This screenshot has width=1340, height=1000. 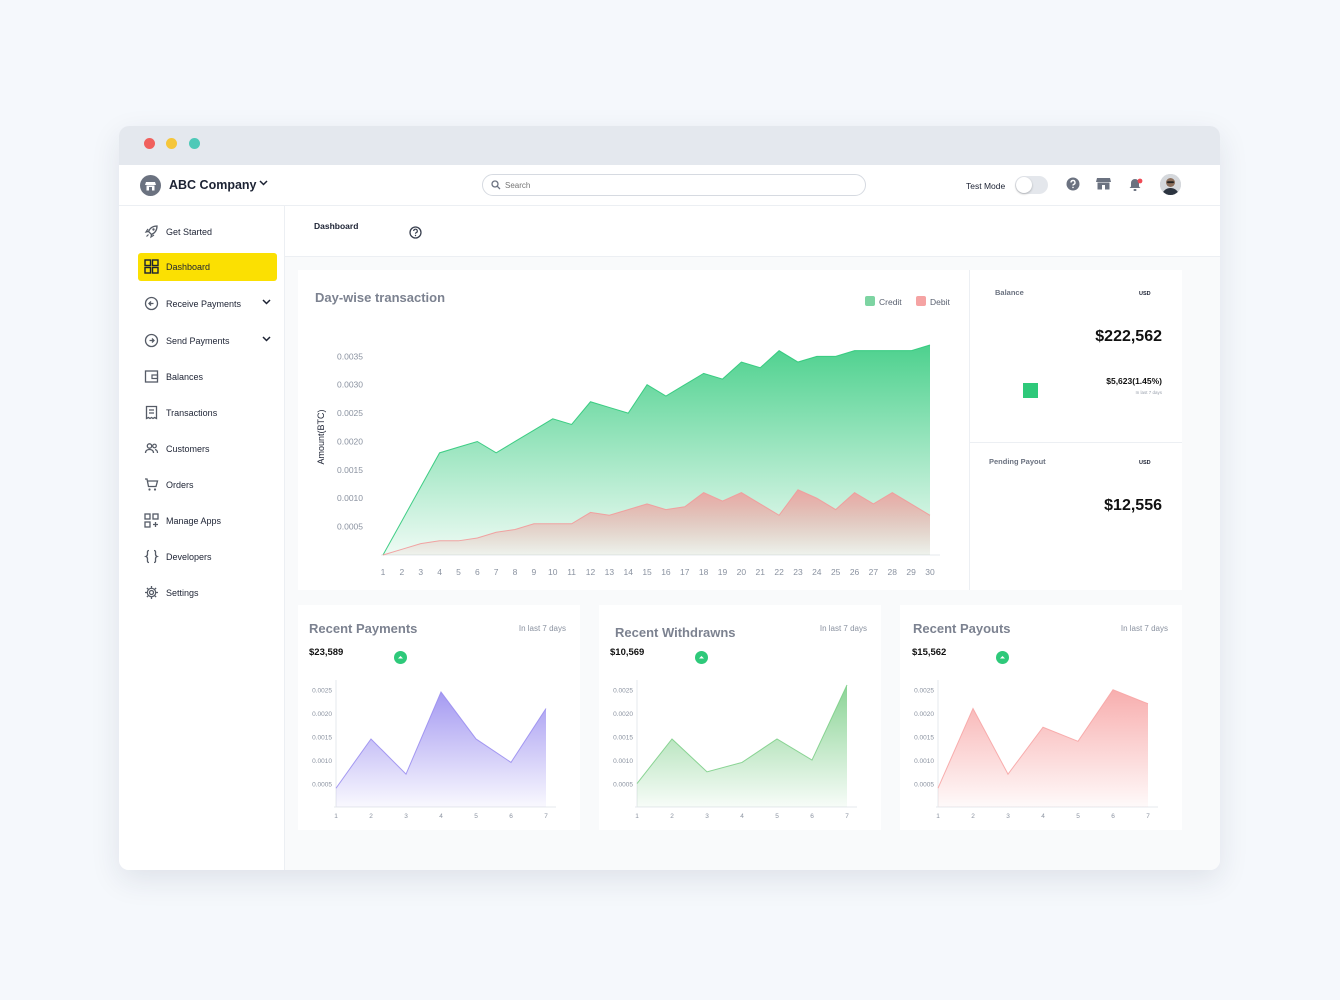 I want to click on x-tick-label: 9, so click(x=534, y=572).